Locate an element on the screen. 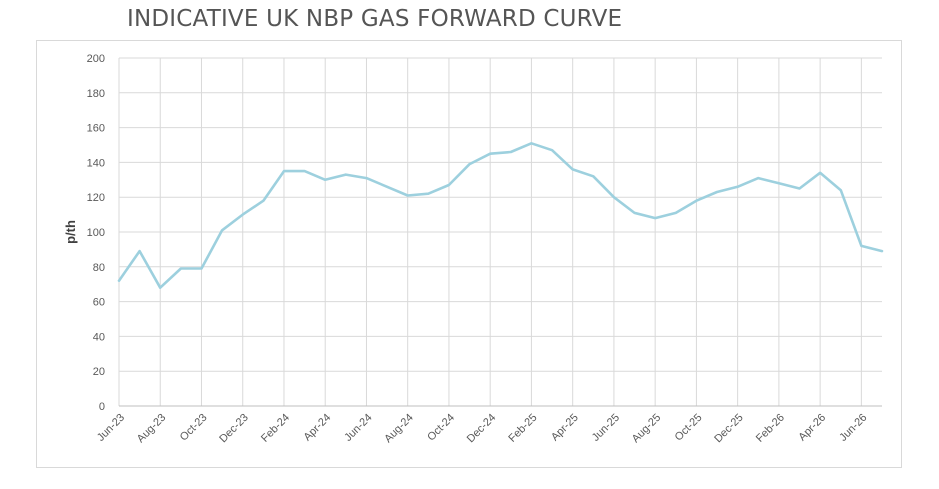 The image size is (939, 489). x-tick-label: Apr-25 is located at coordinates (565, 428).